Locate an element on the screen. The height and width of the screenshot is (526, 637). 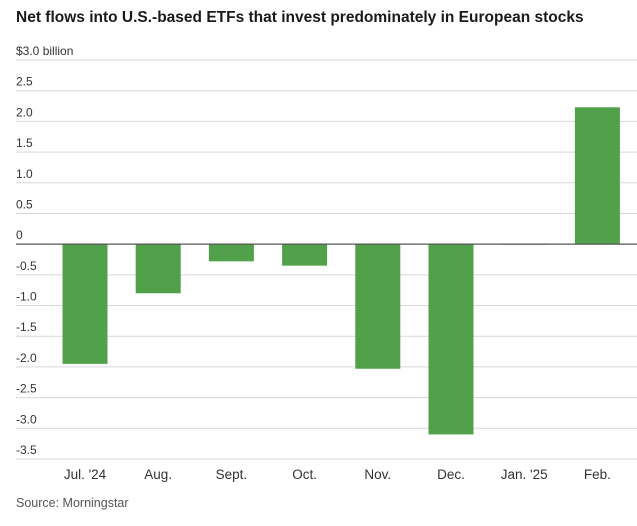
y-tick-label: -3.5 is located at coordinates (26, 450).